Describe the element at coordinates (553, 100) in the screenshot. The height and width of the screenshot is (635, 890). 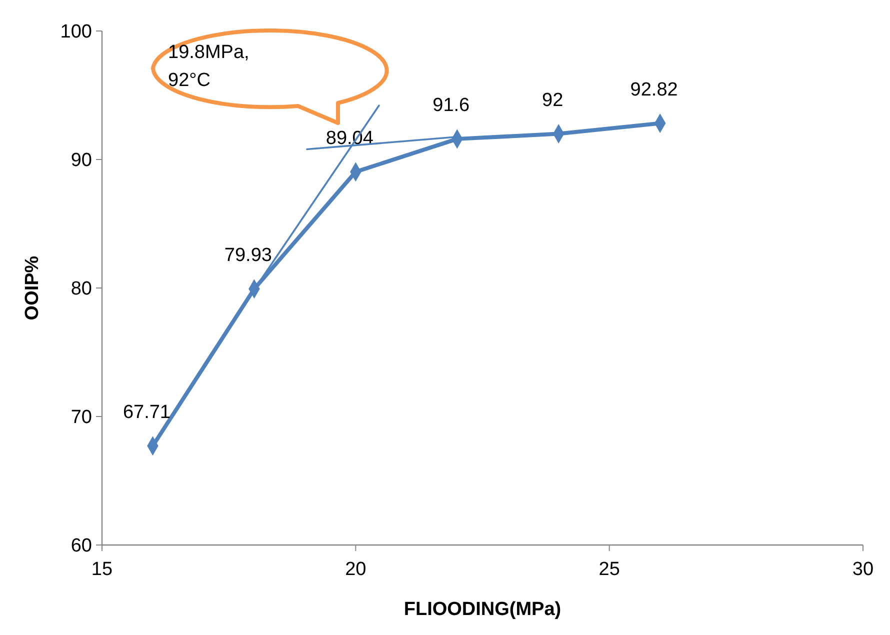
I see `data-label: 92` at that location.